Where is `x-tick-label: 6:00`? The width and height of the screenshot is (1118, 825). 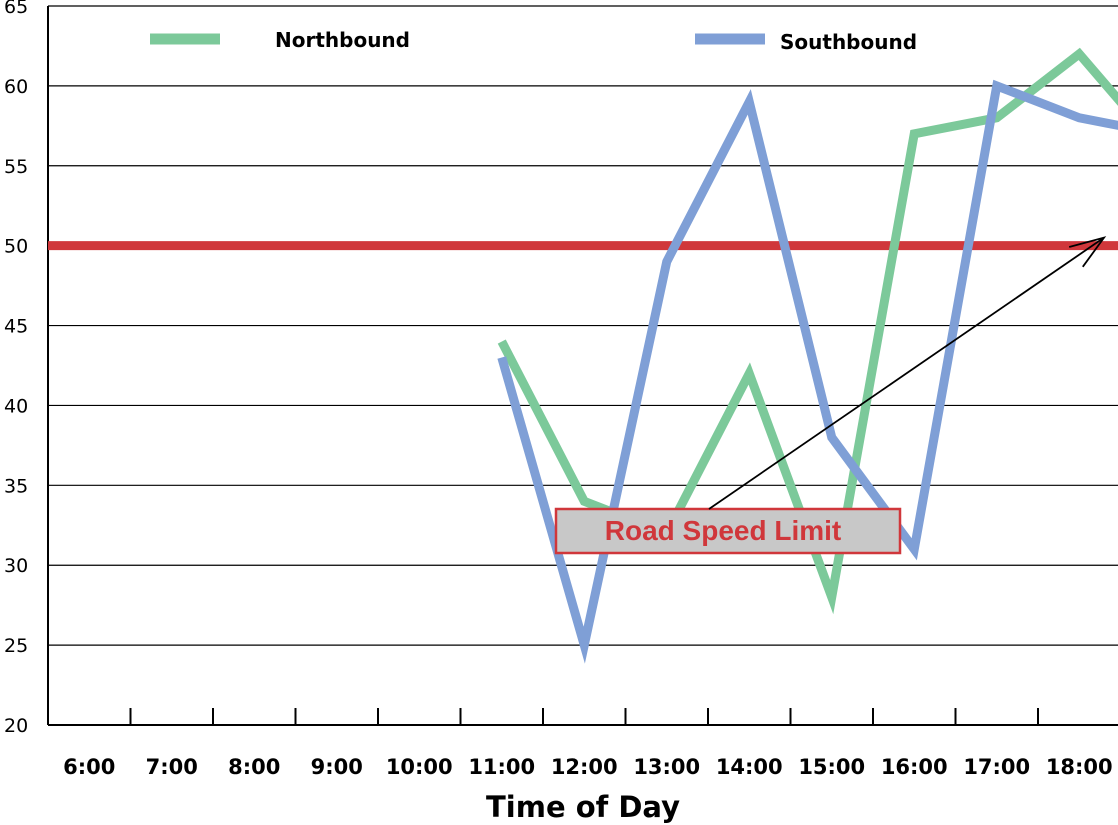
x-tick-label: 6:00 is located at coordinates (89, 767).